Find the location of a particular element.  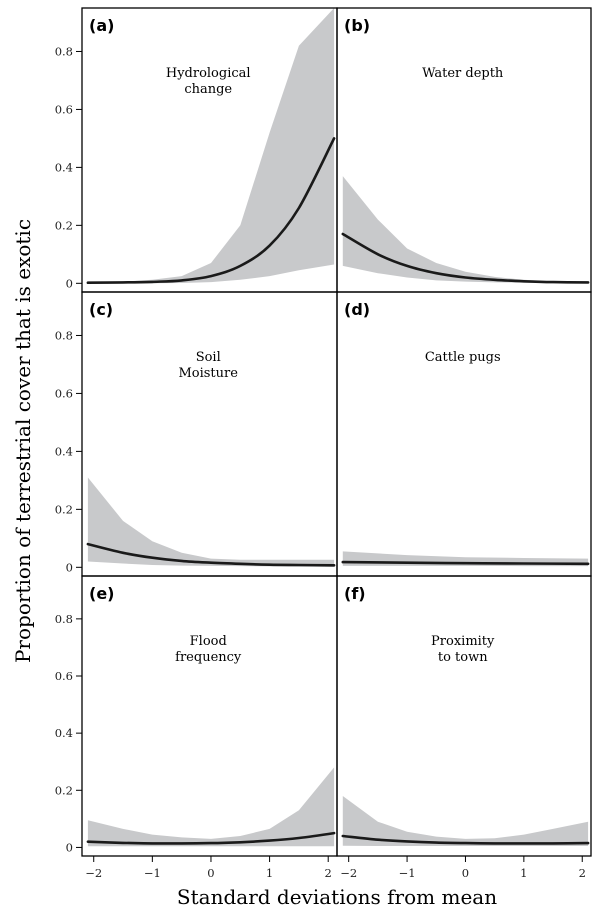

panel-title: Cattle pugs is located at coordinates (463, 357).